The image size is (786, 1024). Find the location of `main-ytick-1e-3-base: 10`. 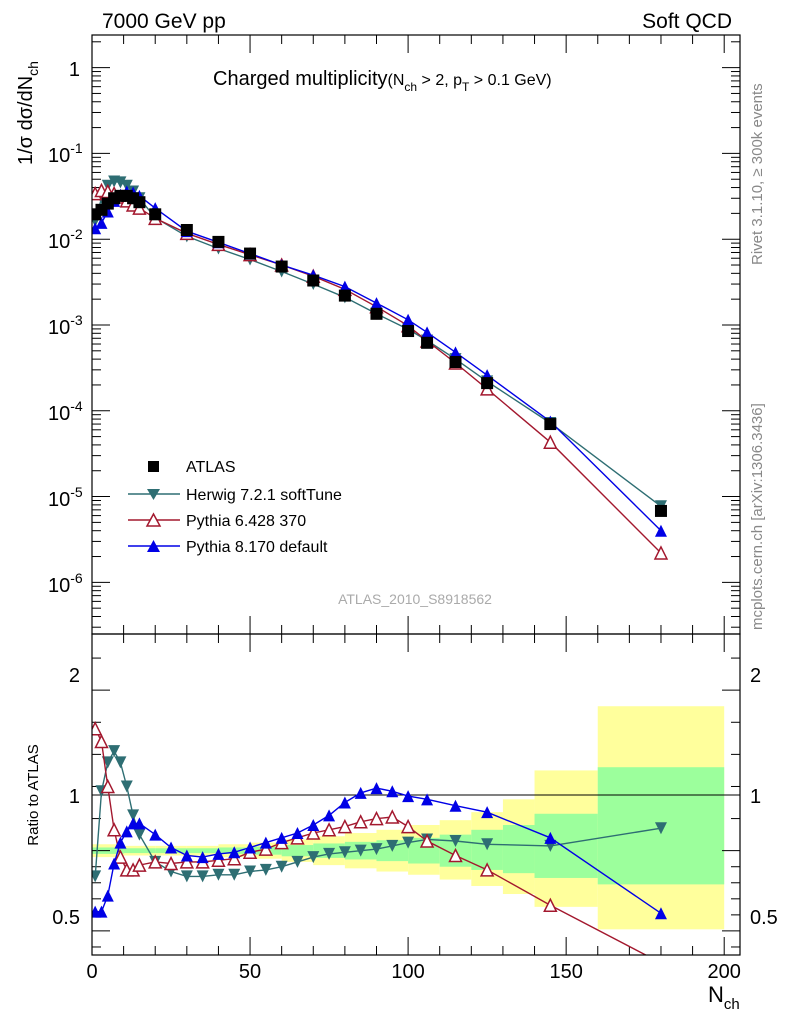

main-ytick-1e-3-base: 10 is located at coordinates (59, 328).